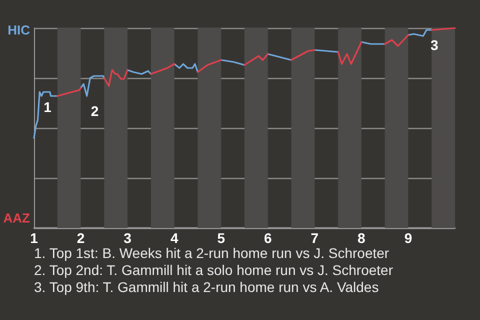 The height and width of the screenshot is (320, 480). I want to click on x-tick-label: 9, so click(408, 238).